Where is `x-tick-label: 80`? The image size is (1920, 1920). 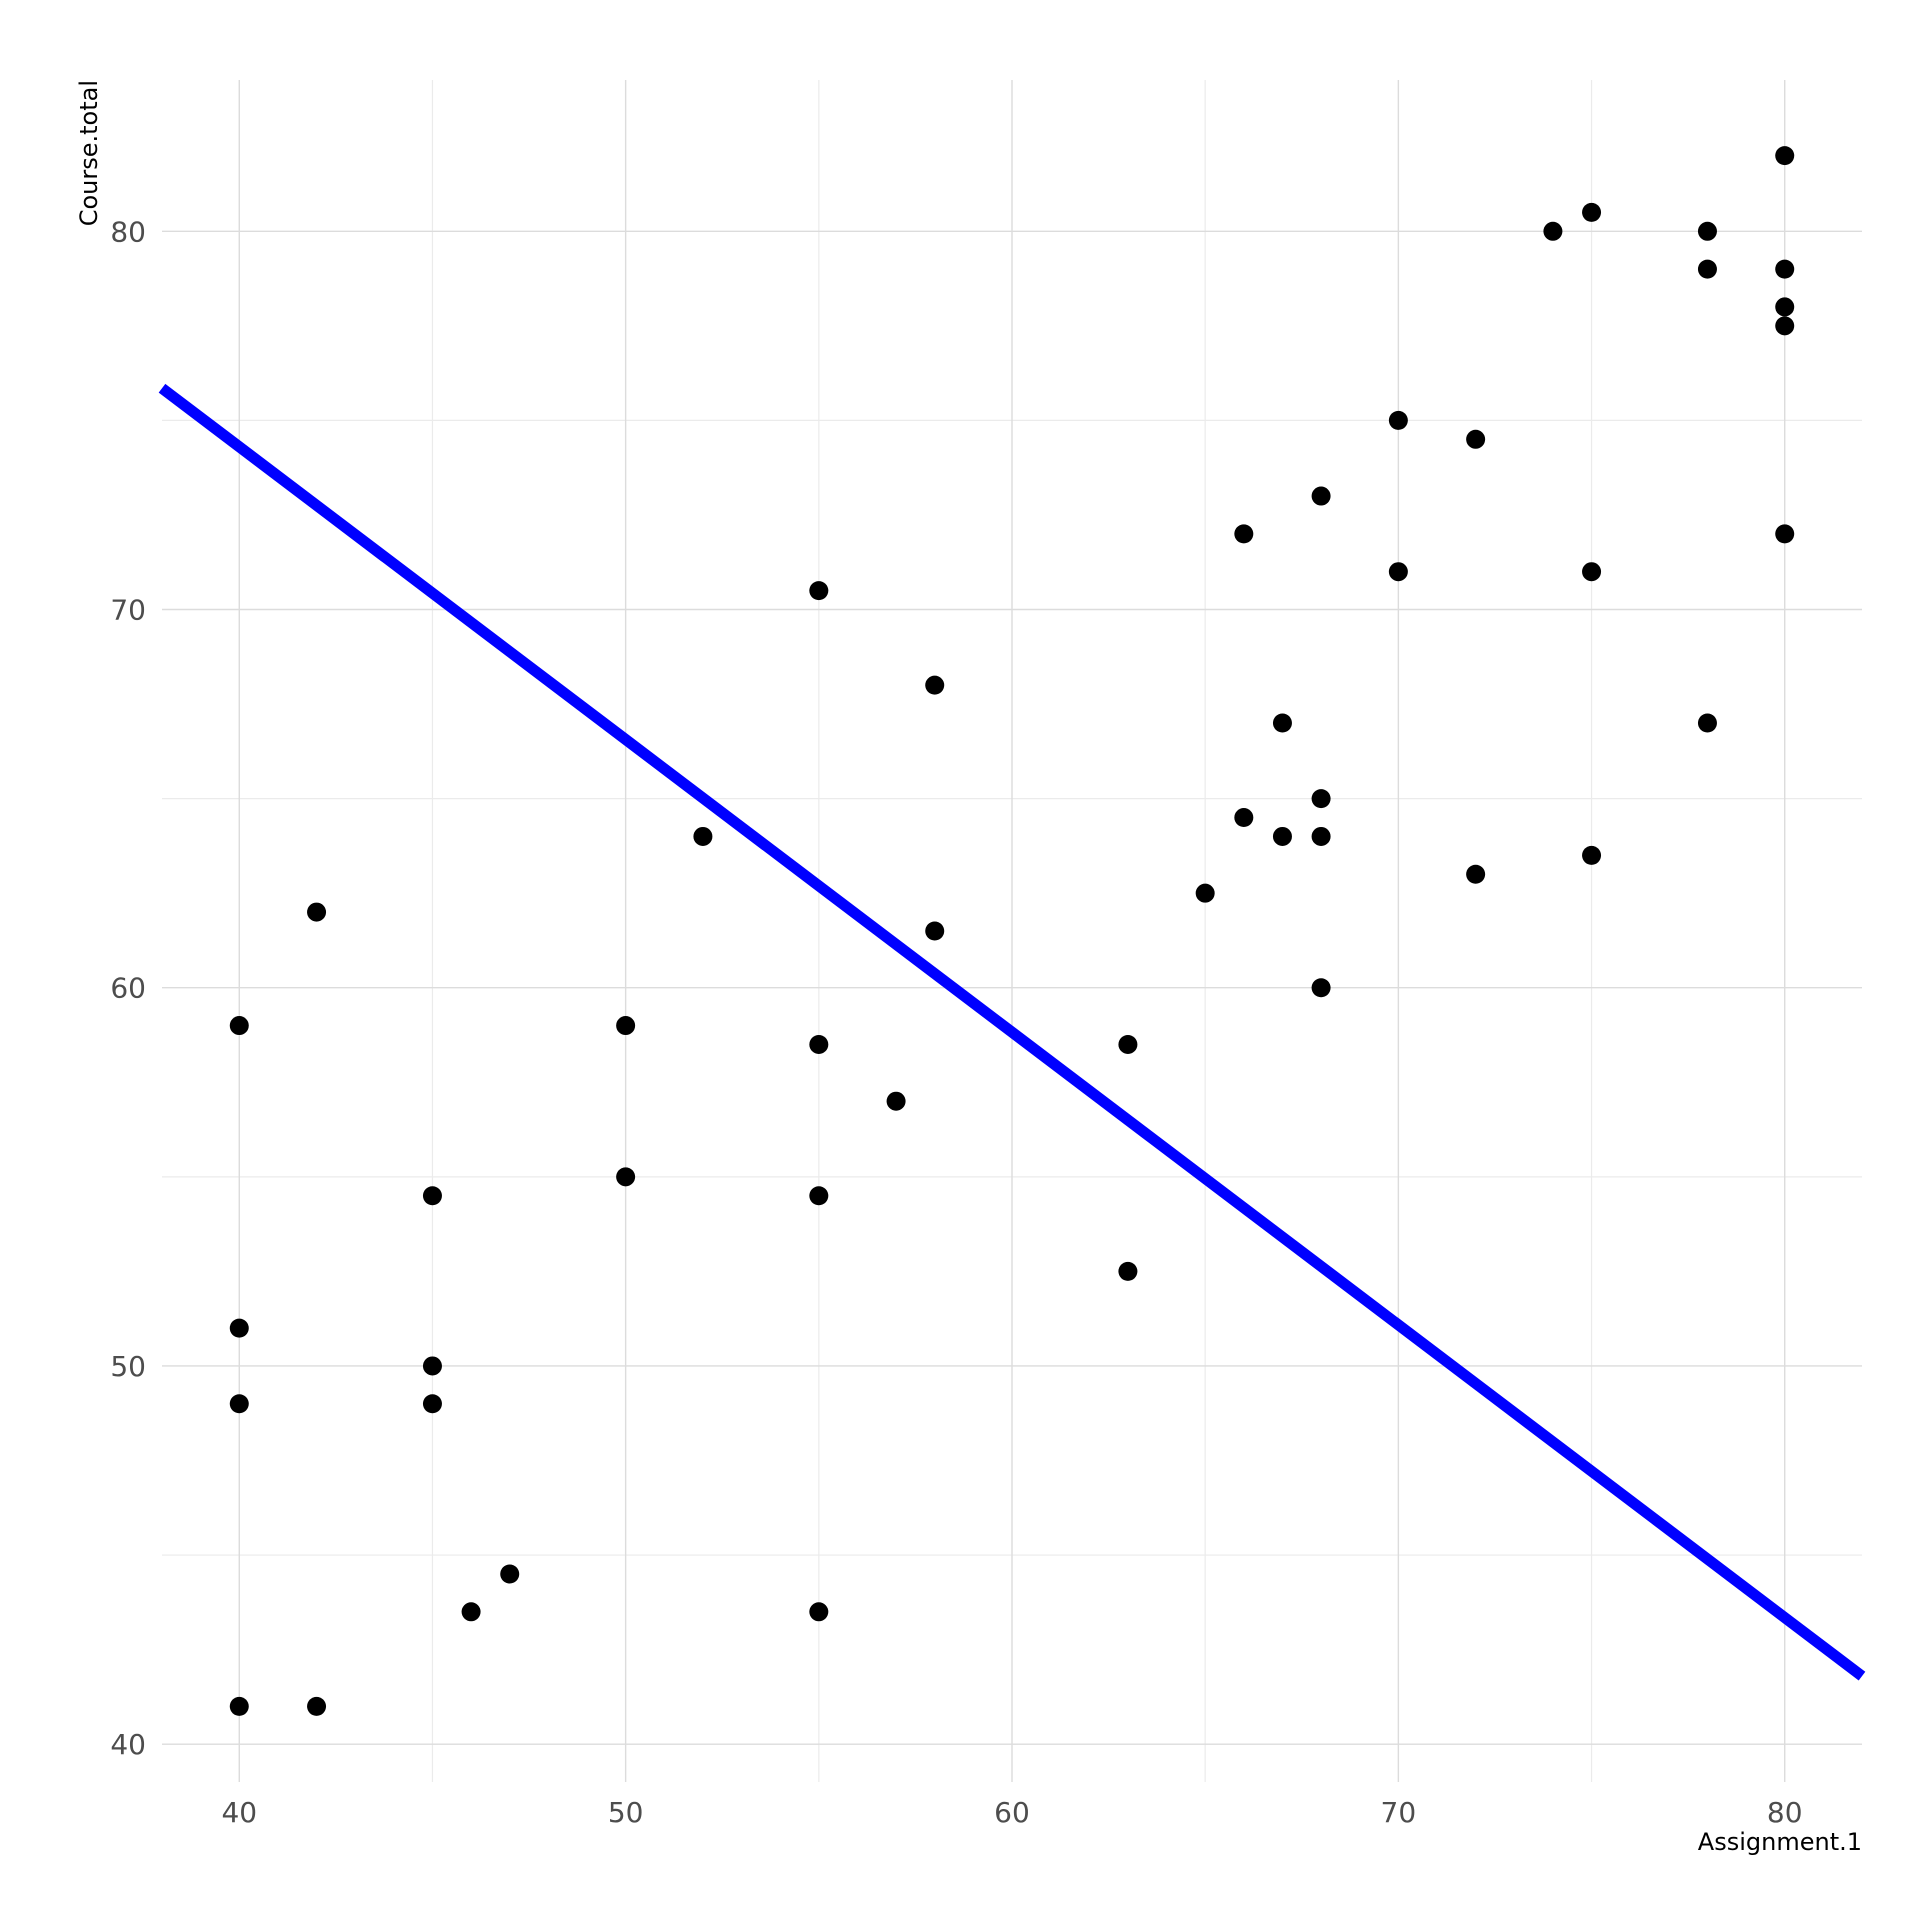
x-tick-label: 80 is located at coordinates (1785, 1812).